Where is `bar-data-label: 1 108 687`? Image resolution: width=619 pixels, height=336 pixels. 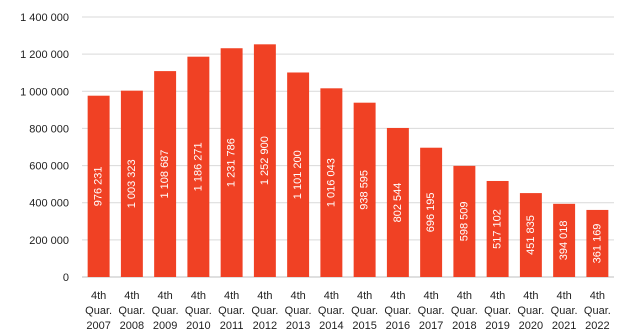
bar-data-label: 1 108 687 is located at coordinates (165, 174).